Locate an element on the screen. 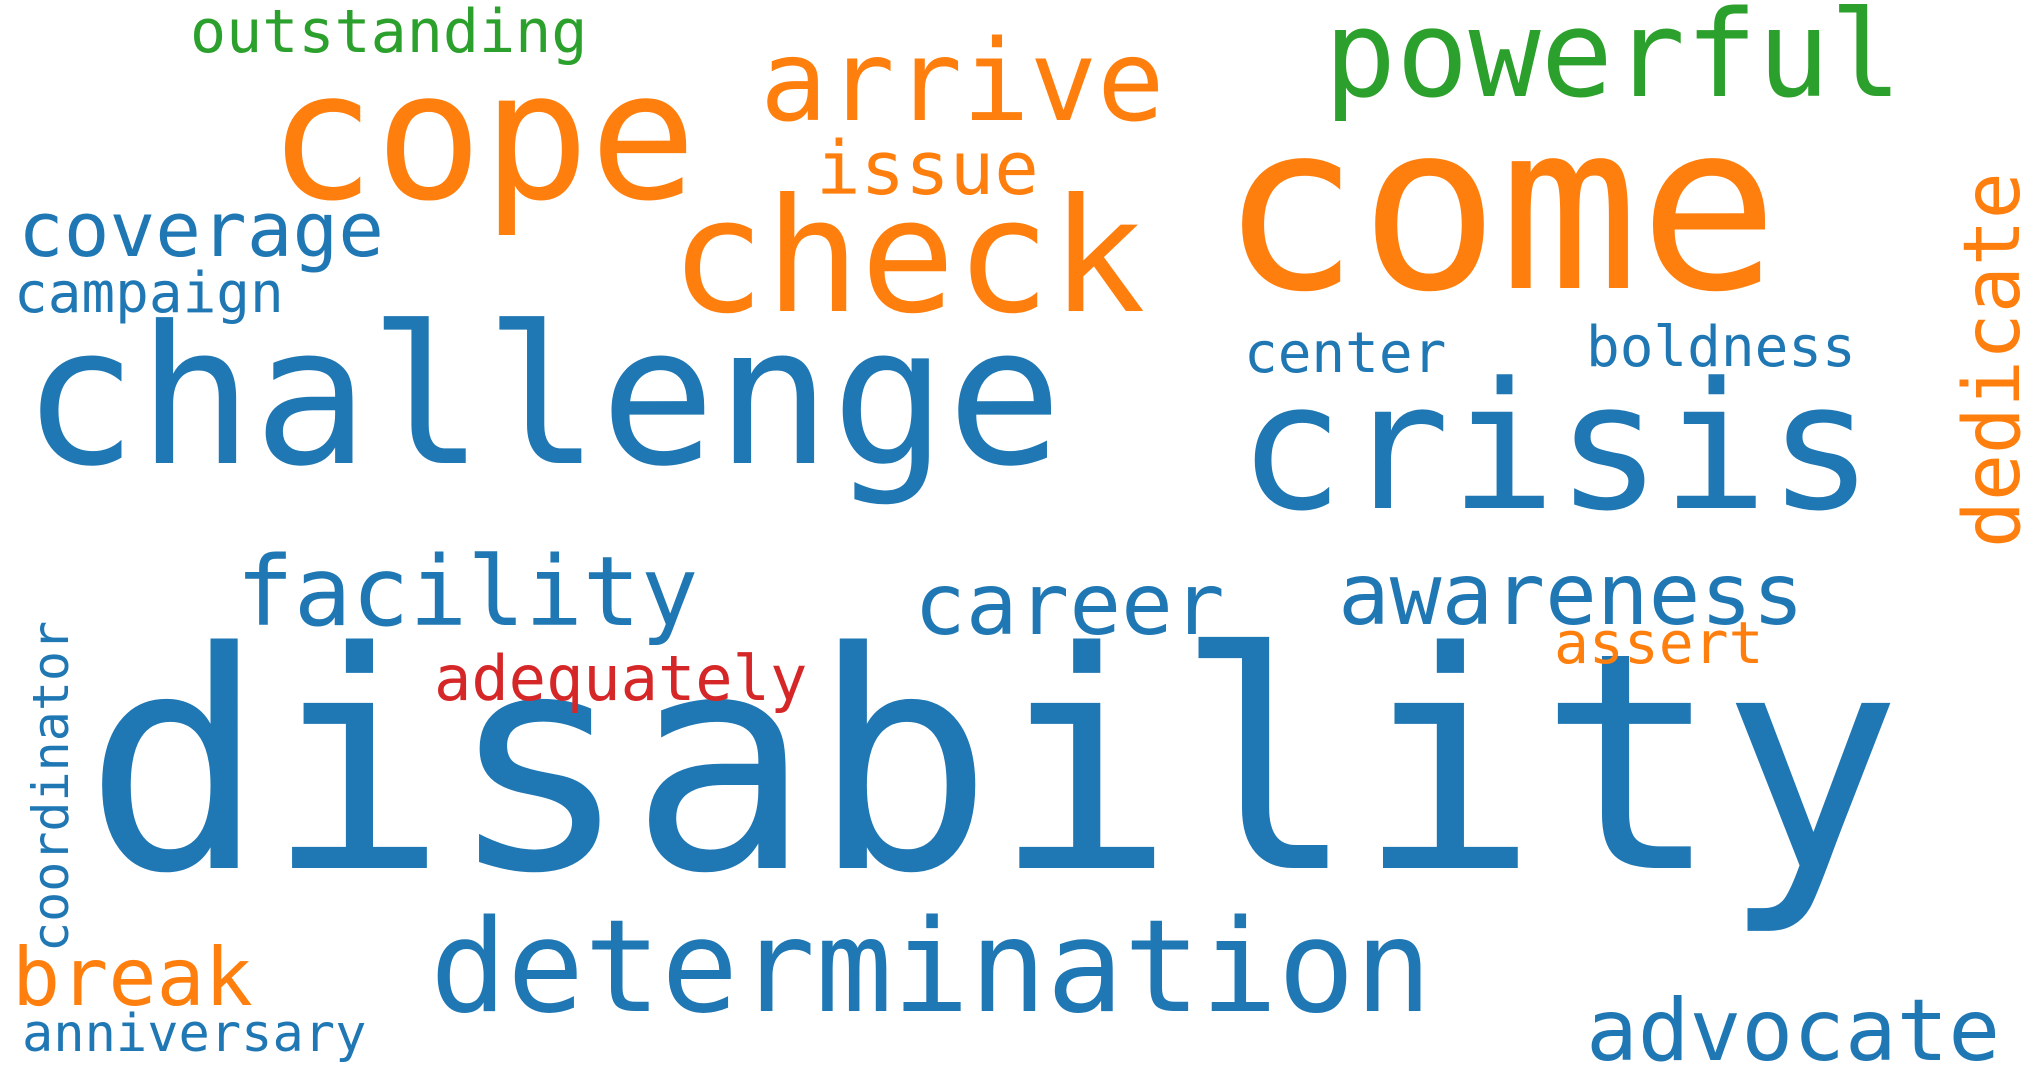 The image size is (2040, 1081). word-challenge: challenge is located at coordinates (542, 397).